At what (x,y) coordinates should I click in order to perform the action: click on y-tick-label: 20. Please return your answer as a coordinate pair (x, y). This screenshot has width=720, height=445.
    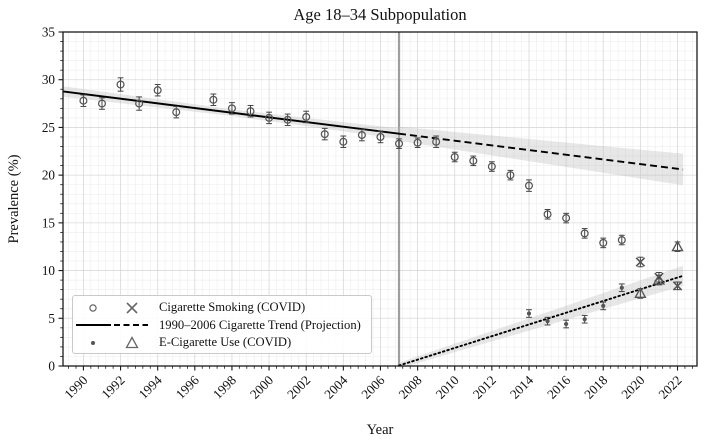
    Looking at the image, I should click on (49, 175).